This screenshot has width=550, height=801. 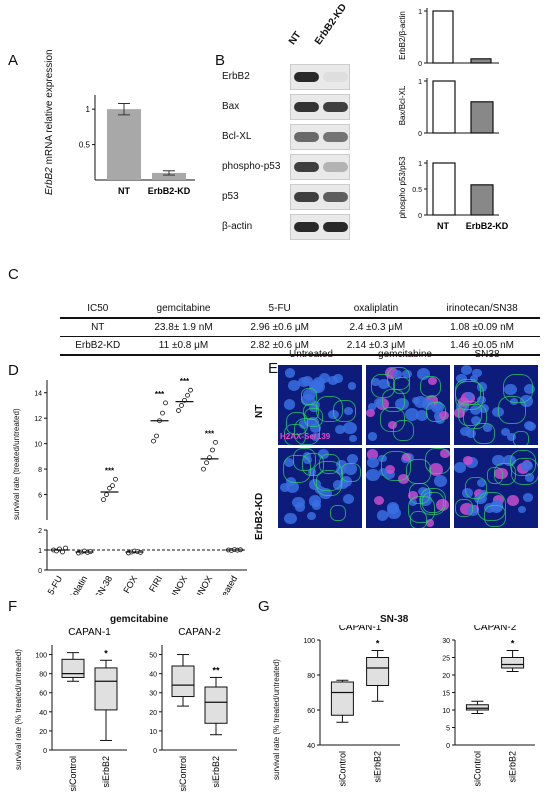 I want to click on a-bar, so click(x=169, y=176).